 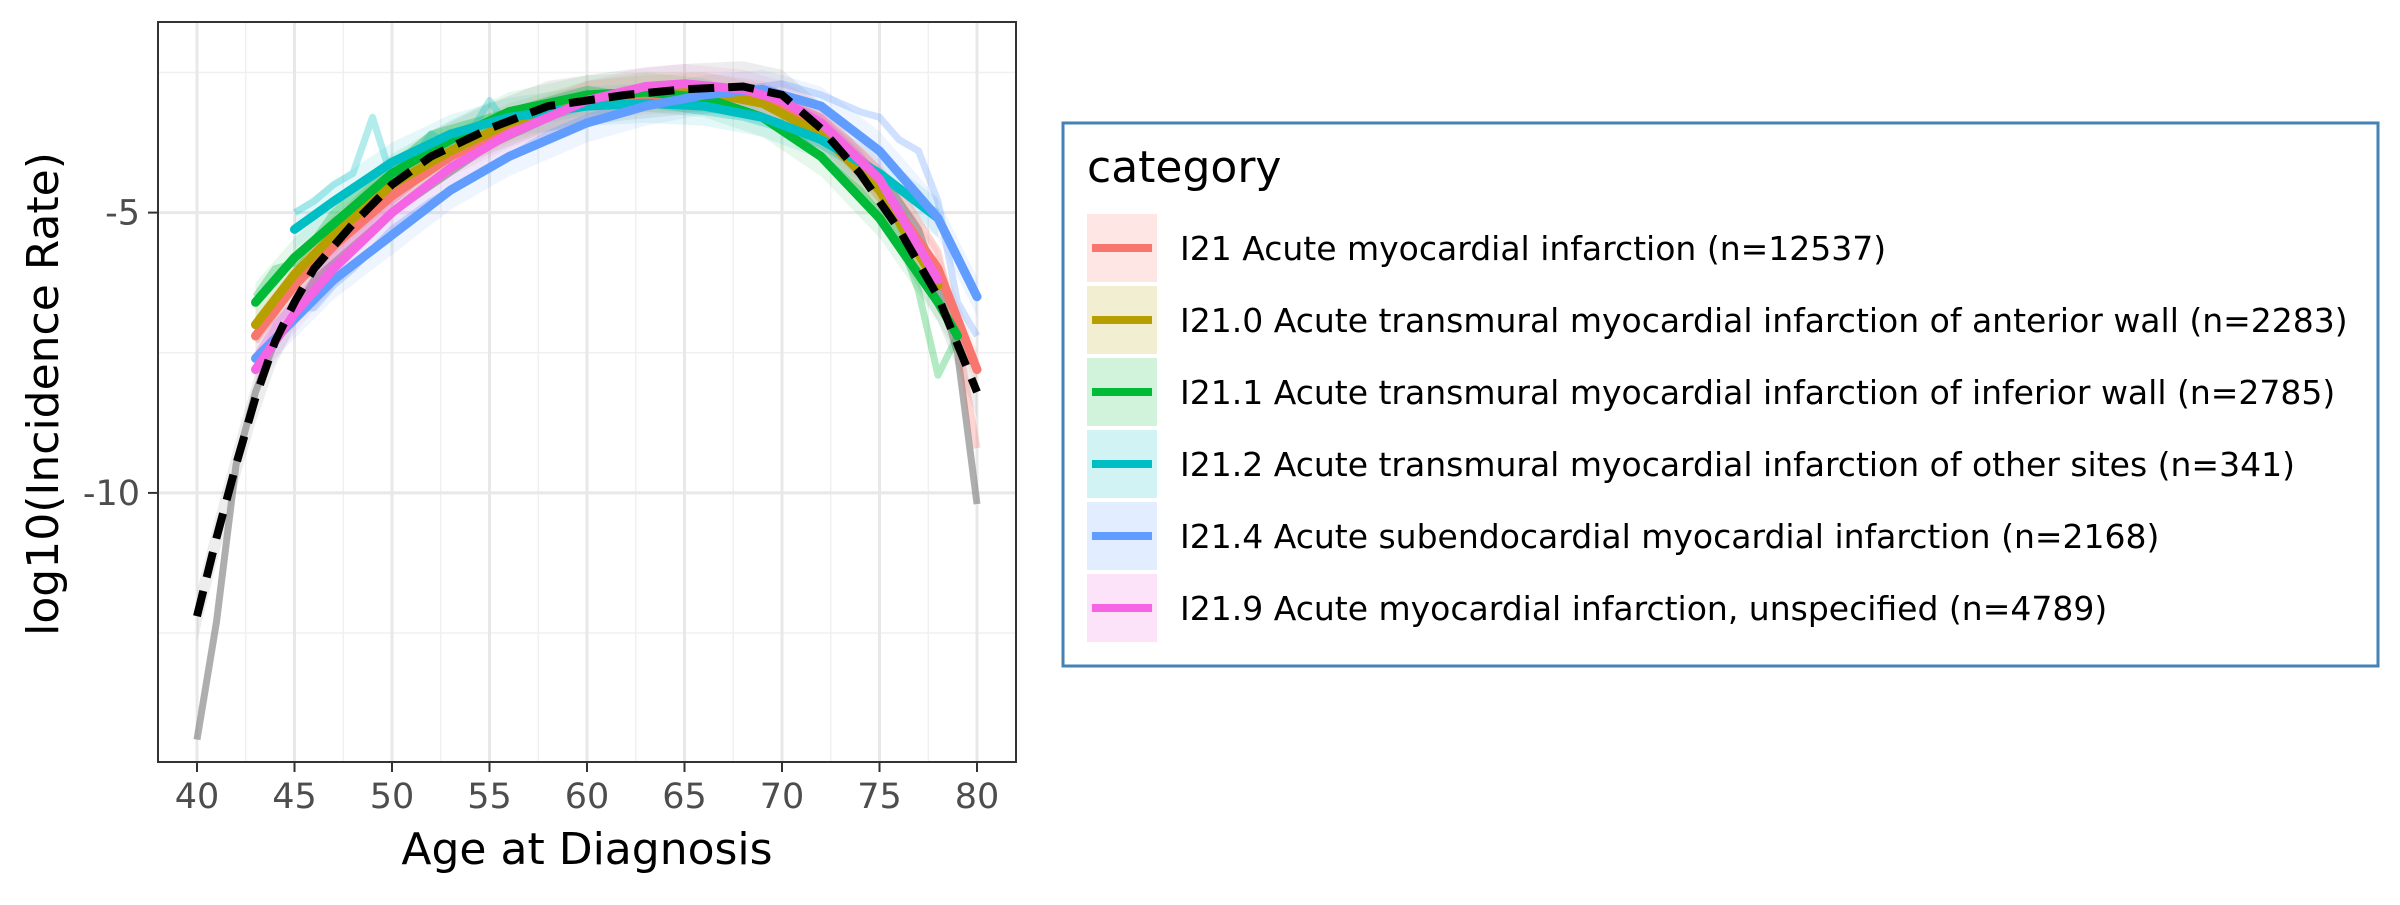 What do you see at coordinates (43, 394) in the screenshot?
I see `y-axis-label: log10(Incidence Rate)` at bounding box center [43, 394].